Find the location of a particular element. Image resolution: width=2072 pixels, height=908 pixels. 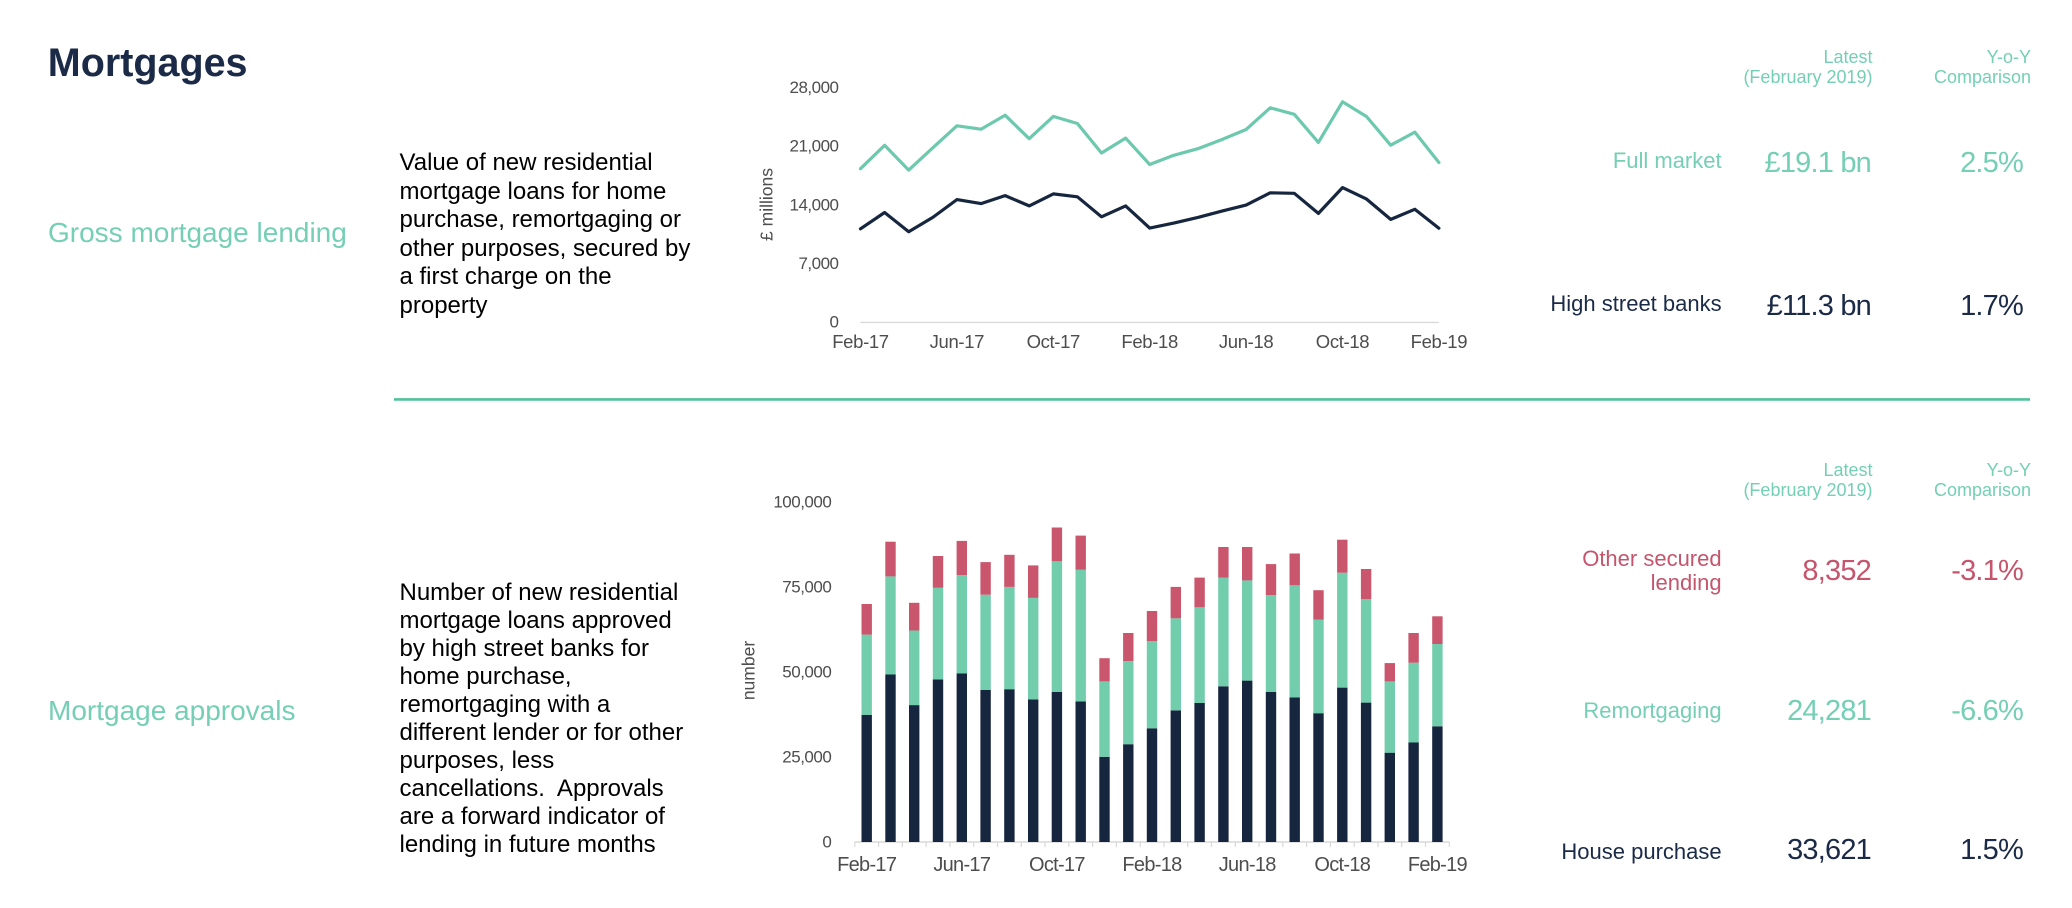

svg-text: 75,000 is located at coordinates (806, 586).